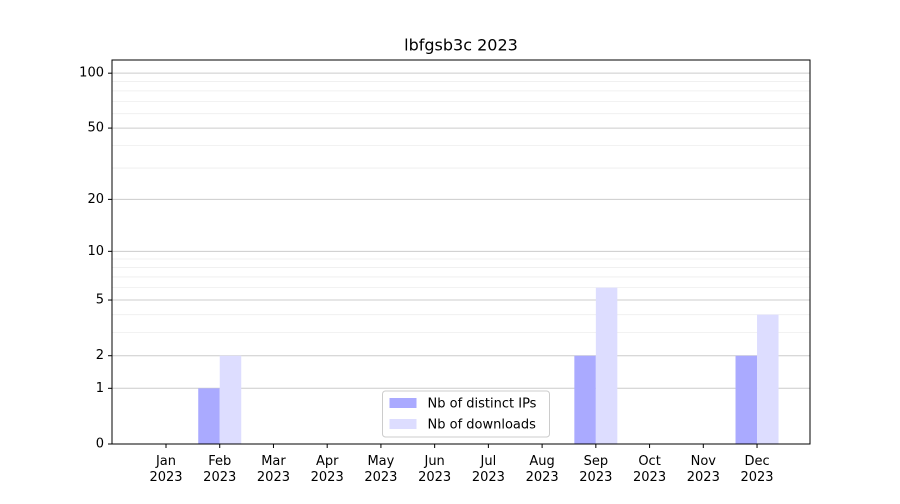 Image resolution: width=900 pixels, height=504 pixels. What do you see at coordinates (95, 128) in the screenshot?
I see `y-tick-label: 50` at bounding box center [95, 128].